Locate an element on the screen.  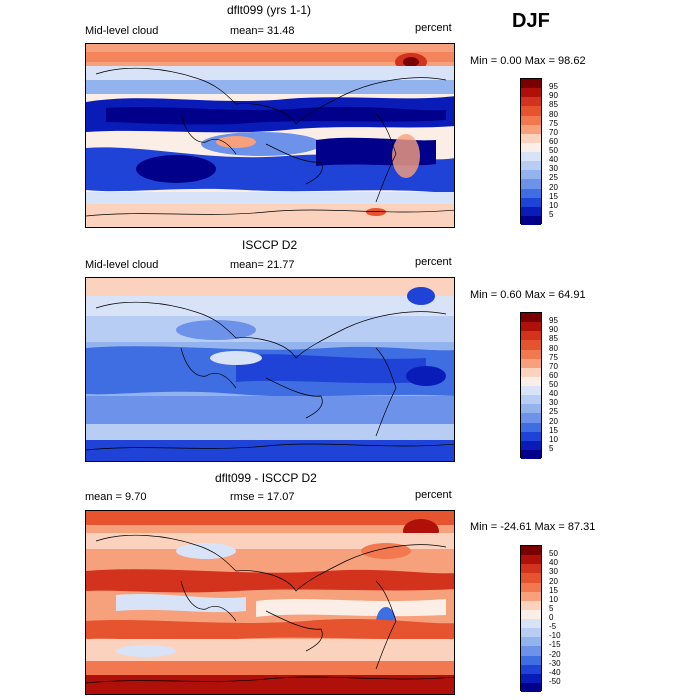
season-label: DJF is located at coordinates (531, 21).